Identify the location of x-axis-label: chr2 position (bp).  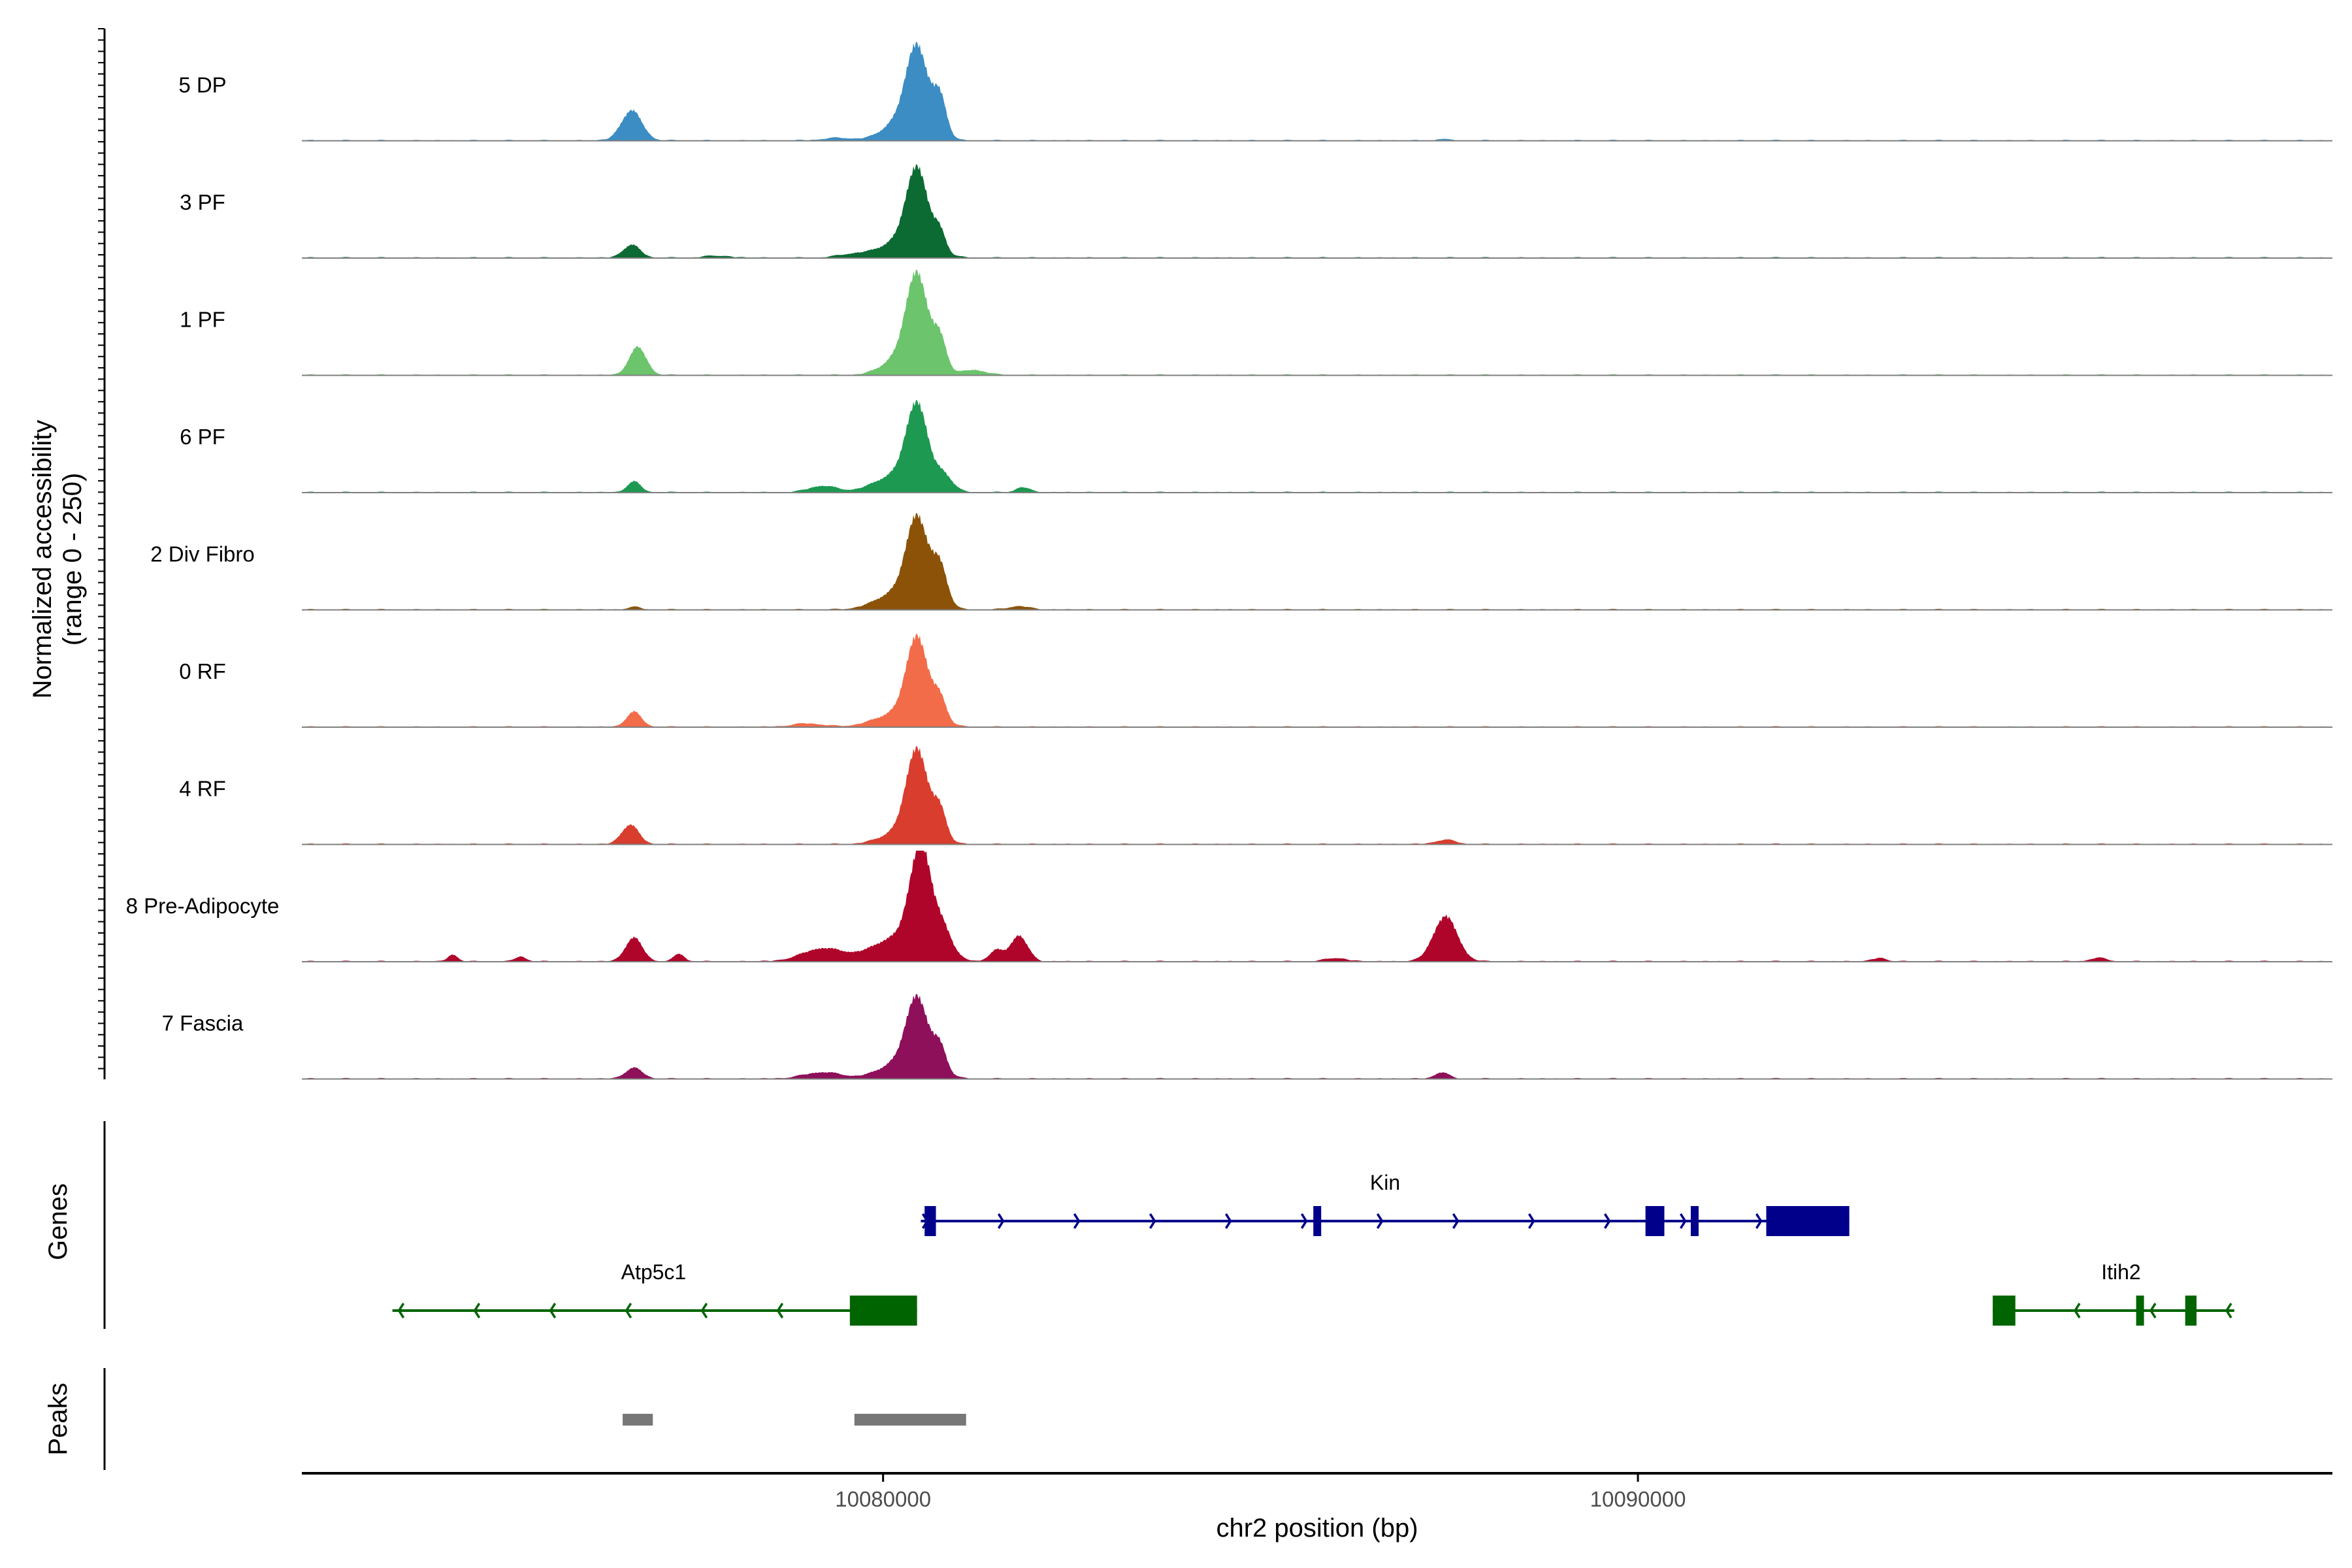
(1317, 1528).